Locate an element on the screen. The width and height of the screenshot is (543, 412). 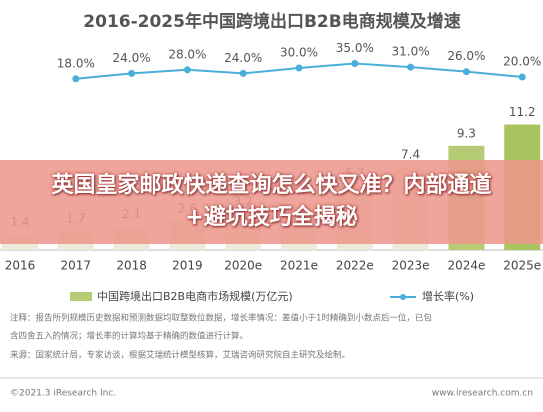
growth-label: 31.0% is located at coordinates (411, 52).